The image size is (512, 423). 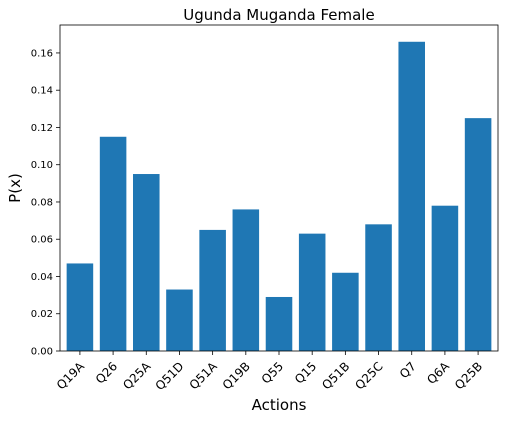 I want to click on bar-q51b, so click(x=345, y=311).